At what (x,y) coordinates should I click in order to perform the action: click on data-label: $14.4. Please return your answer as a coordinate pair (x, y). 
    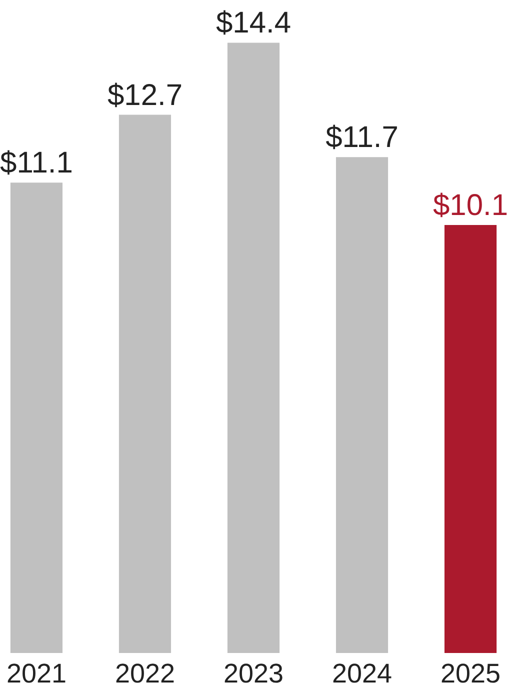
    Looking at the image, I should click on (254, 23).